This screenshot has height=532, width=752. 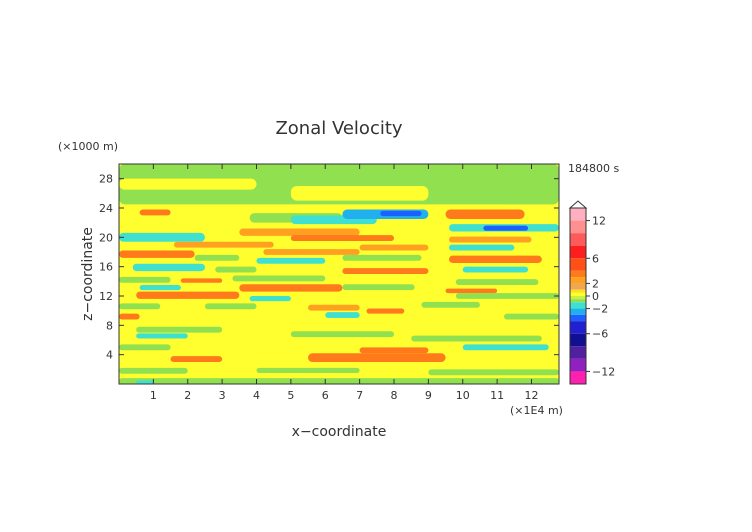 I want to click on colorbar-label: −6, so click(x=600, y=334).